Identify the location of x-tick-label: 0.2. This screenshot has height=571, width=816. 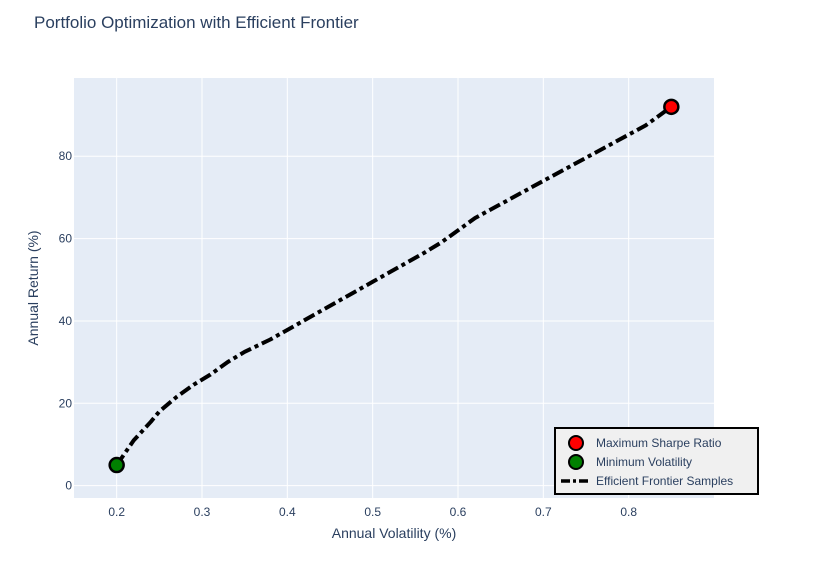
(116, 512).